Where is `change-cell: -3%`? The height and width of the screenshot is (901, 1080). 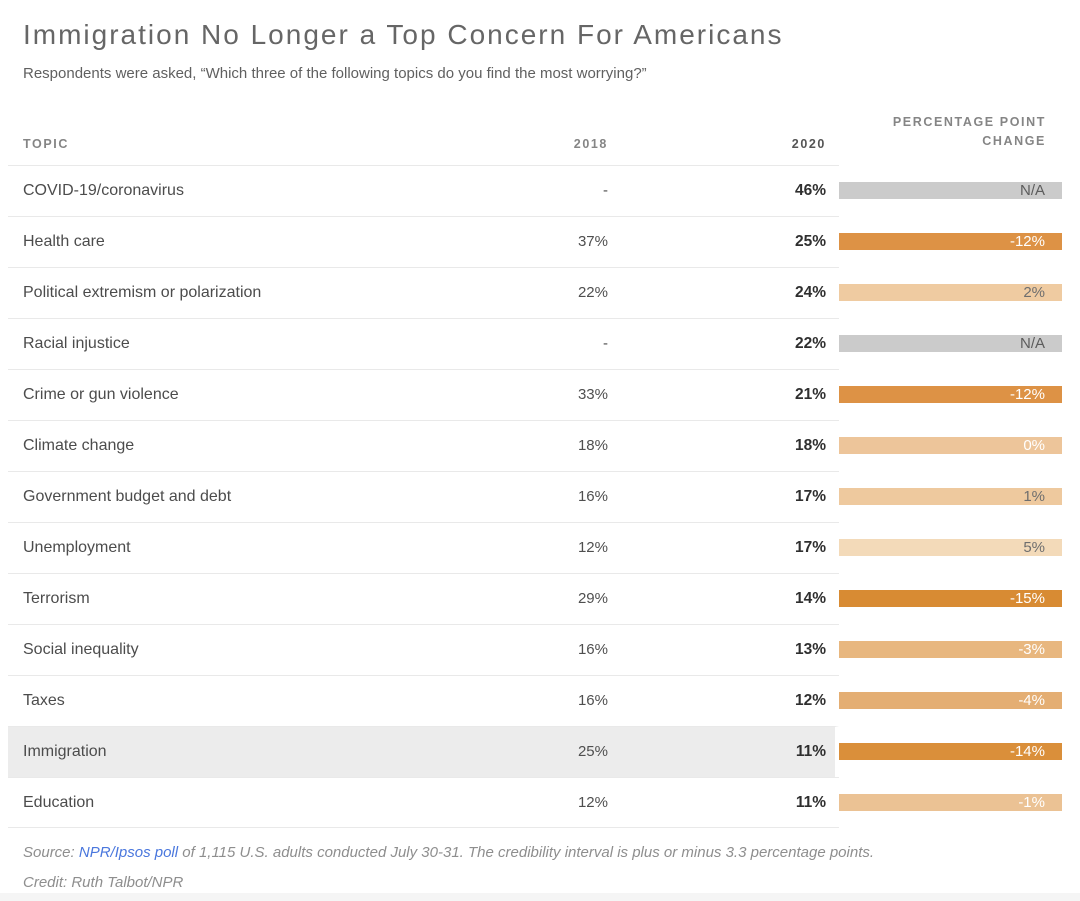 change-cell: -3% is located at coordinates (950, 649).